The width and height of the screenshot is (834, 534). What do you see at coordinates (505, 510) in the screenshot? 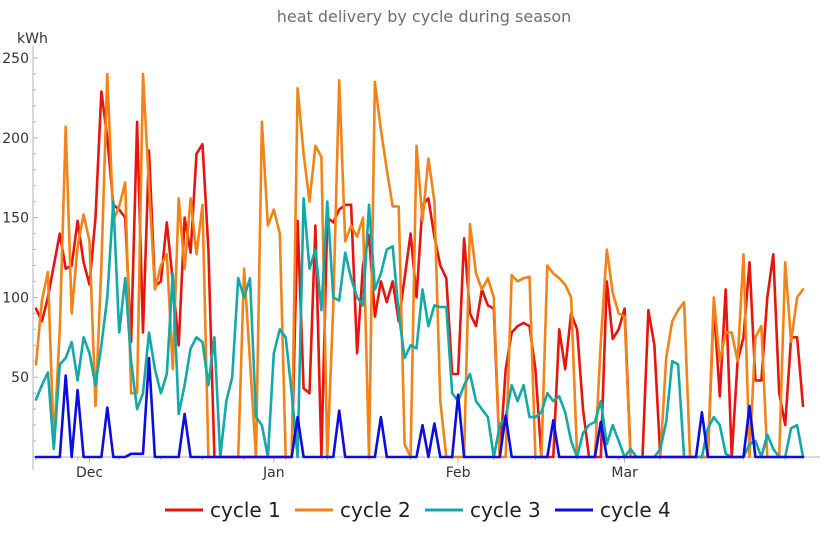
I see `legend-label-cycle-3: cycle 3` at bounding box center [505, 510].